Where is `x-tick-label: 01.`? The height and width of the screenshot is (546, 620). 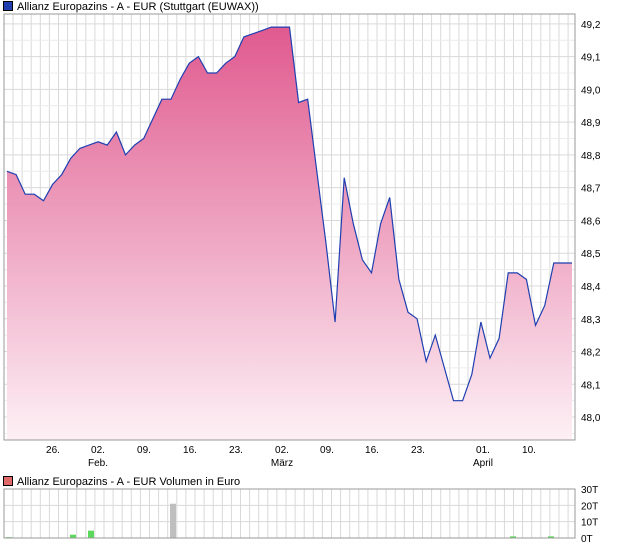
x-tick-label: 01. is located at coordinates (483, 450).